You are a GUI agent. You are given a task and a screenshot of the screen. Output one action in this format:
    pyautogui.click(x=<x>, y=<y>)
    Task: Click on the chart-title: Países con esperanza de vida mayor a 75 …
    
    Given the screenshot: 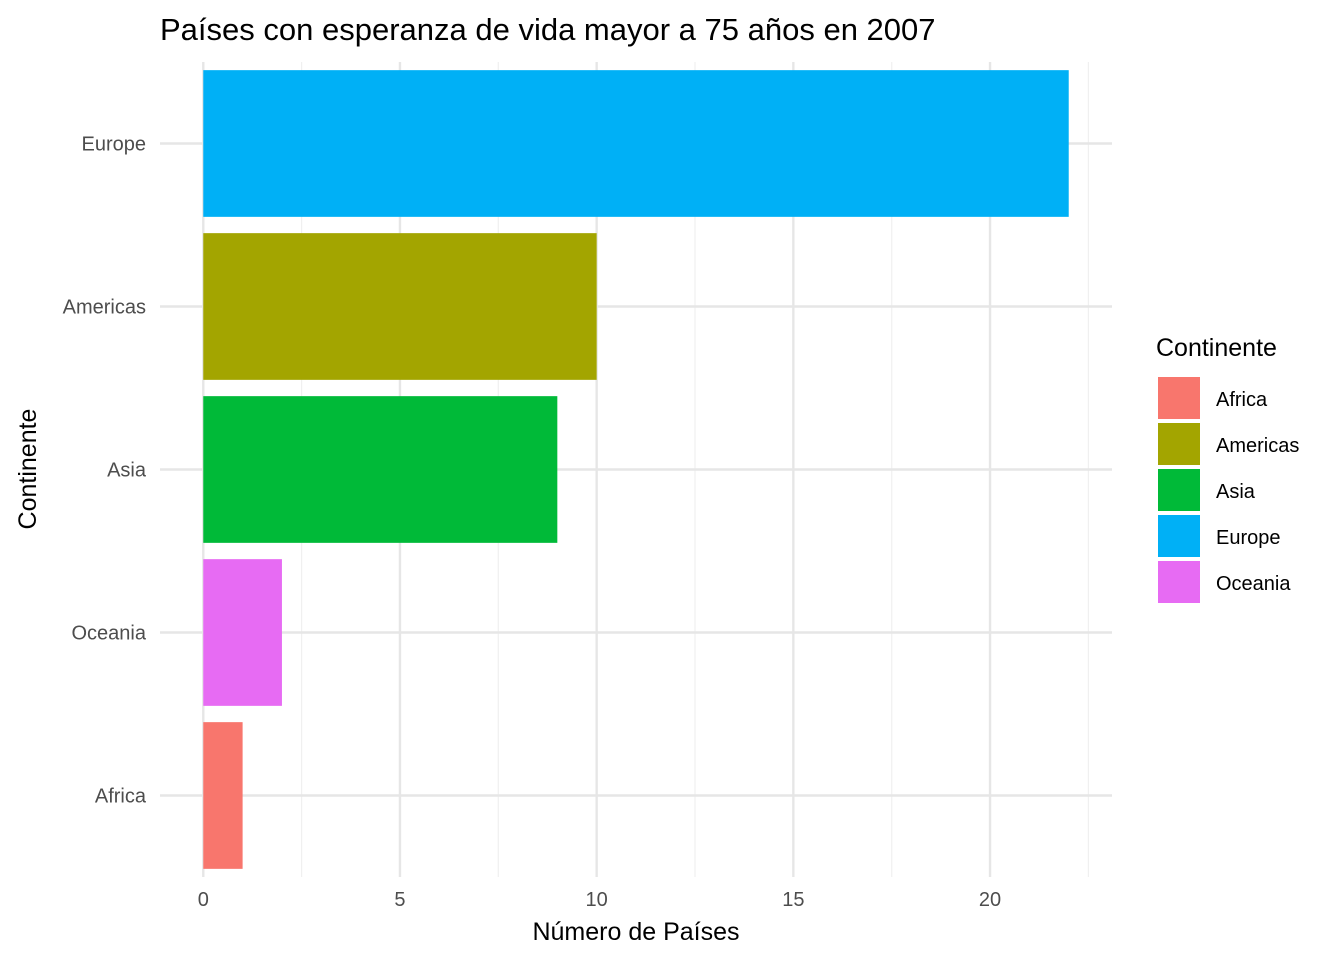 What is the action you would take?
    pyautogui.click(x=548, y=29)
    